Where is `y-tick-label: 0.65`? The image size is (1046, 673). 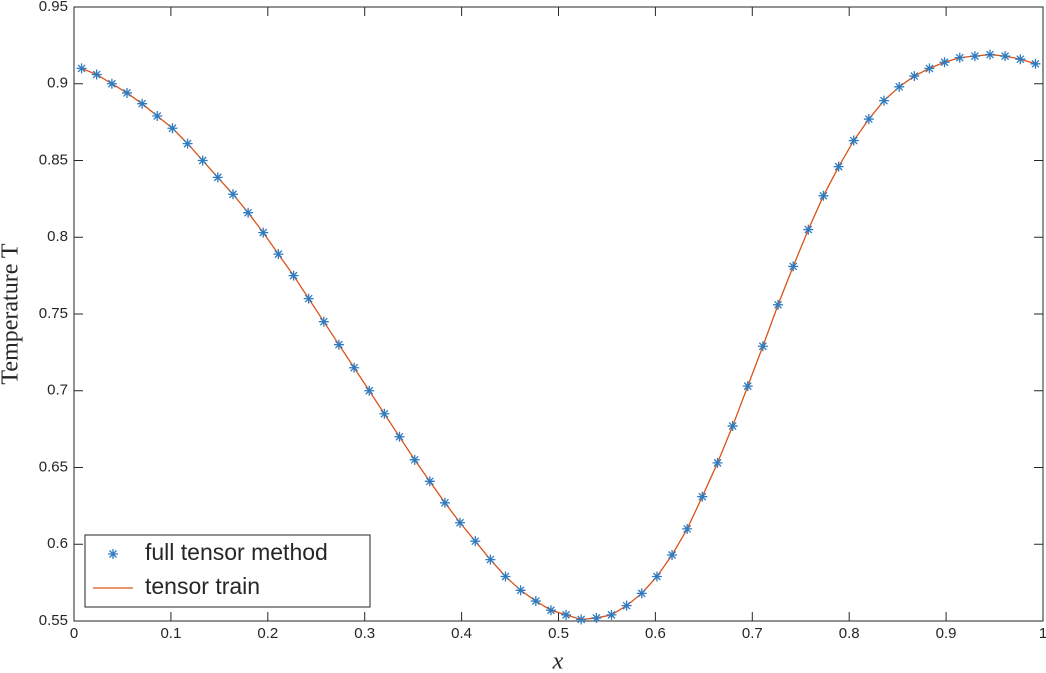 y-tick-label: 0.65 is located at coordinates (53, 466).